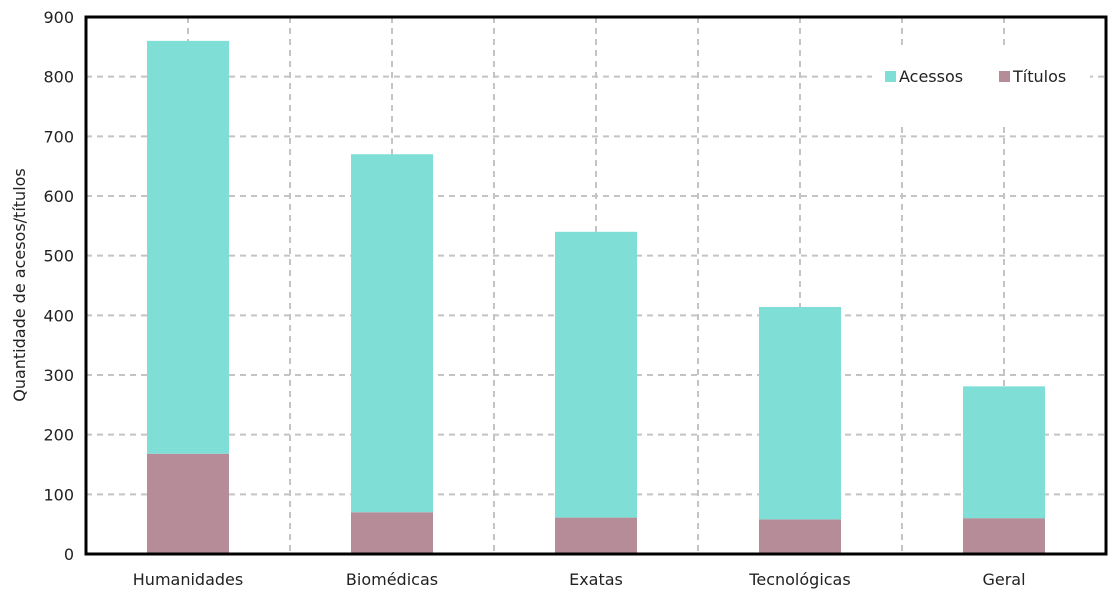 The image size is (1116, 593). Describe the element at coordinates (981, 87) in the screenshot. I see `legend-background` at that location.